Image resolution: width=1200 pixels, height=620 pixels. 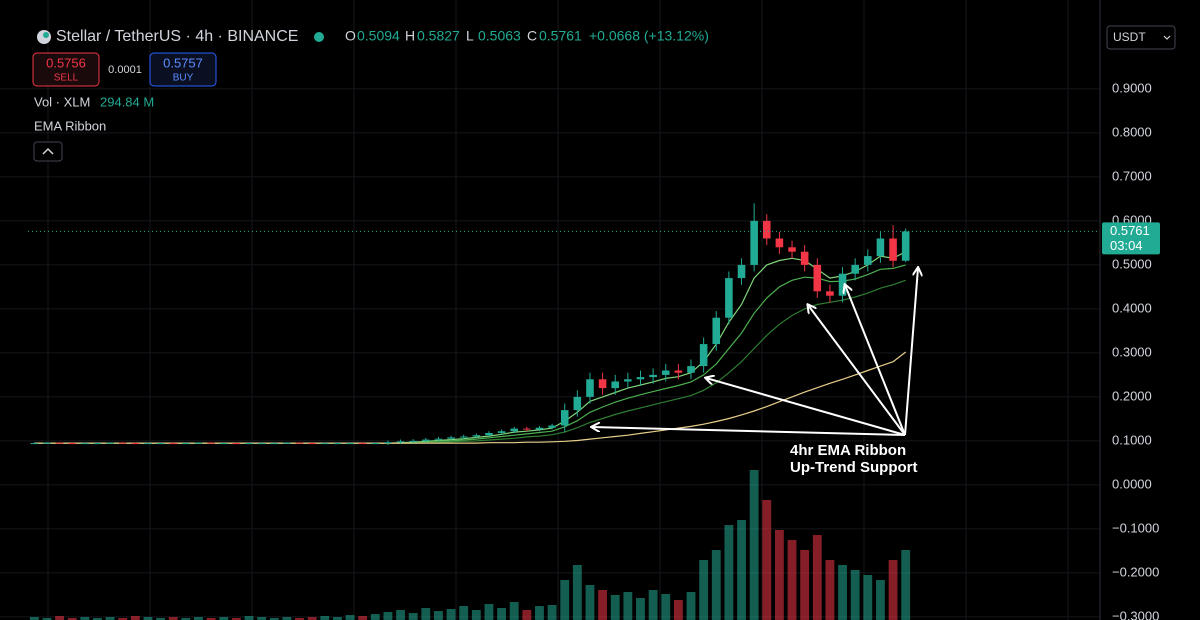 I want to click on y-tick-label: 0.1000, so click(x=1132, y=439).